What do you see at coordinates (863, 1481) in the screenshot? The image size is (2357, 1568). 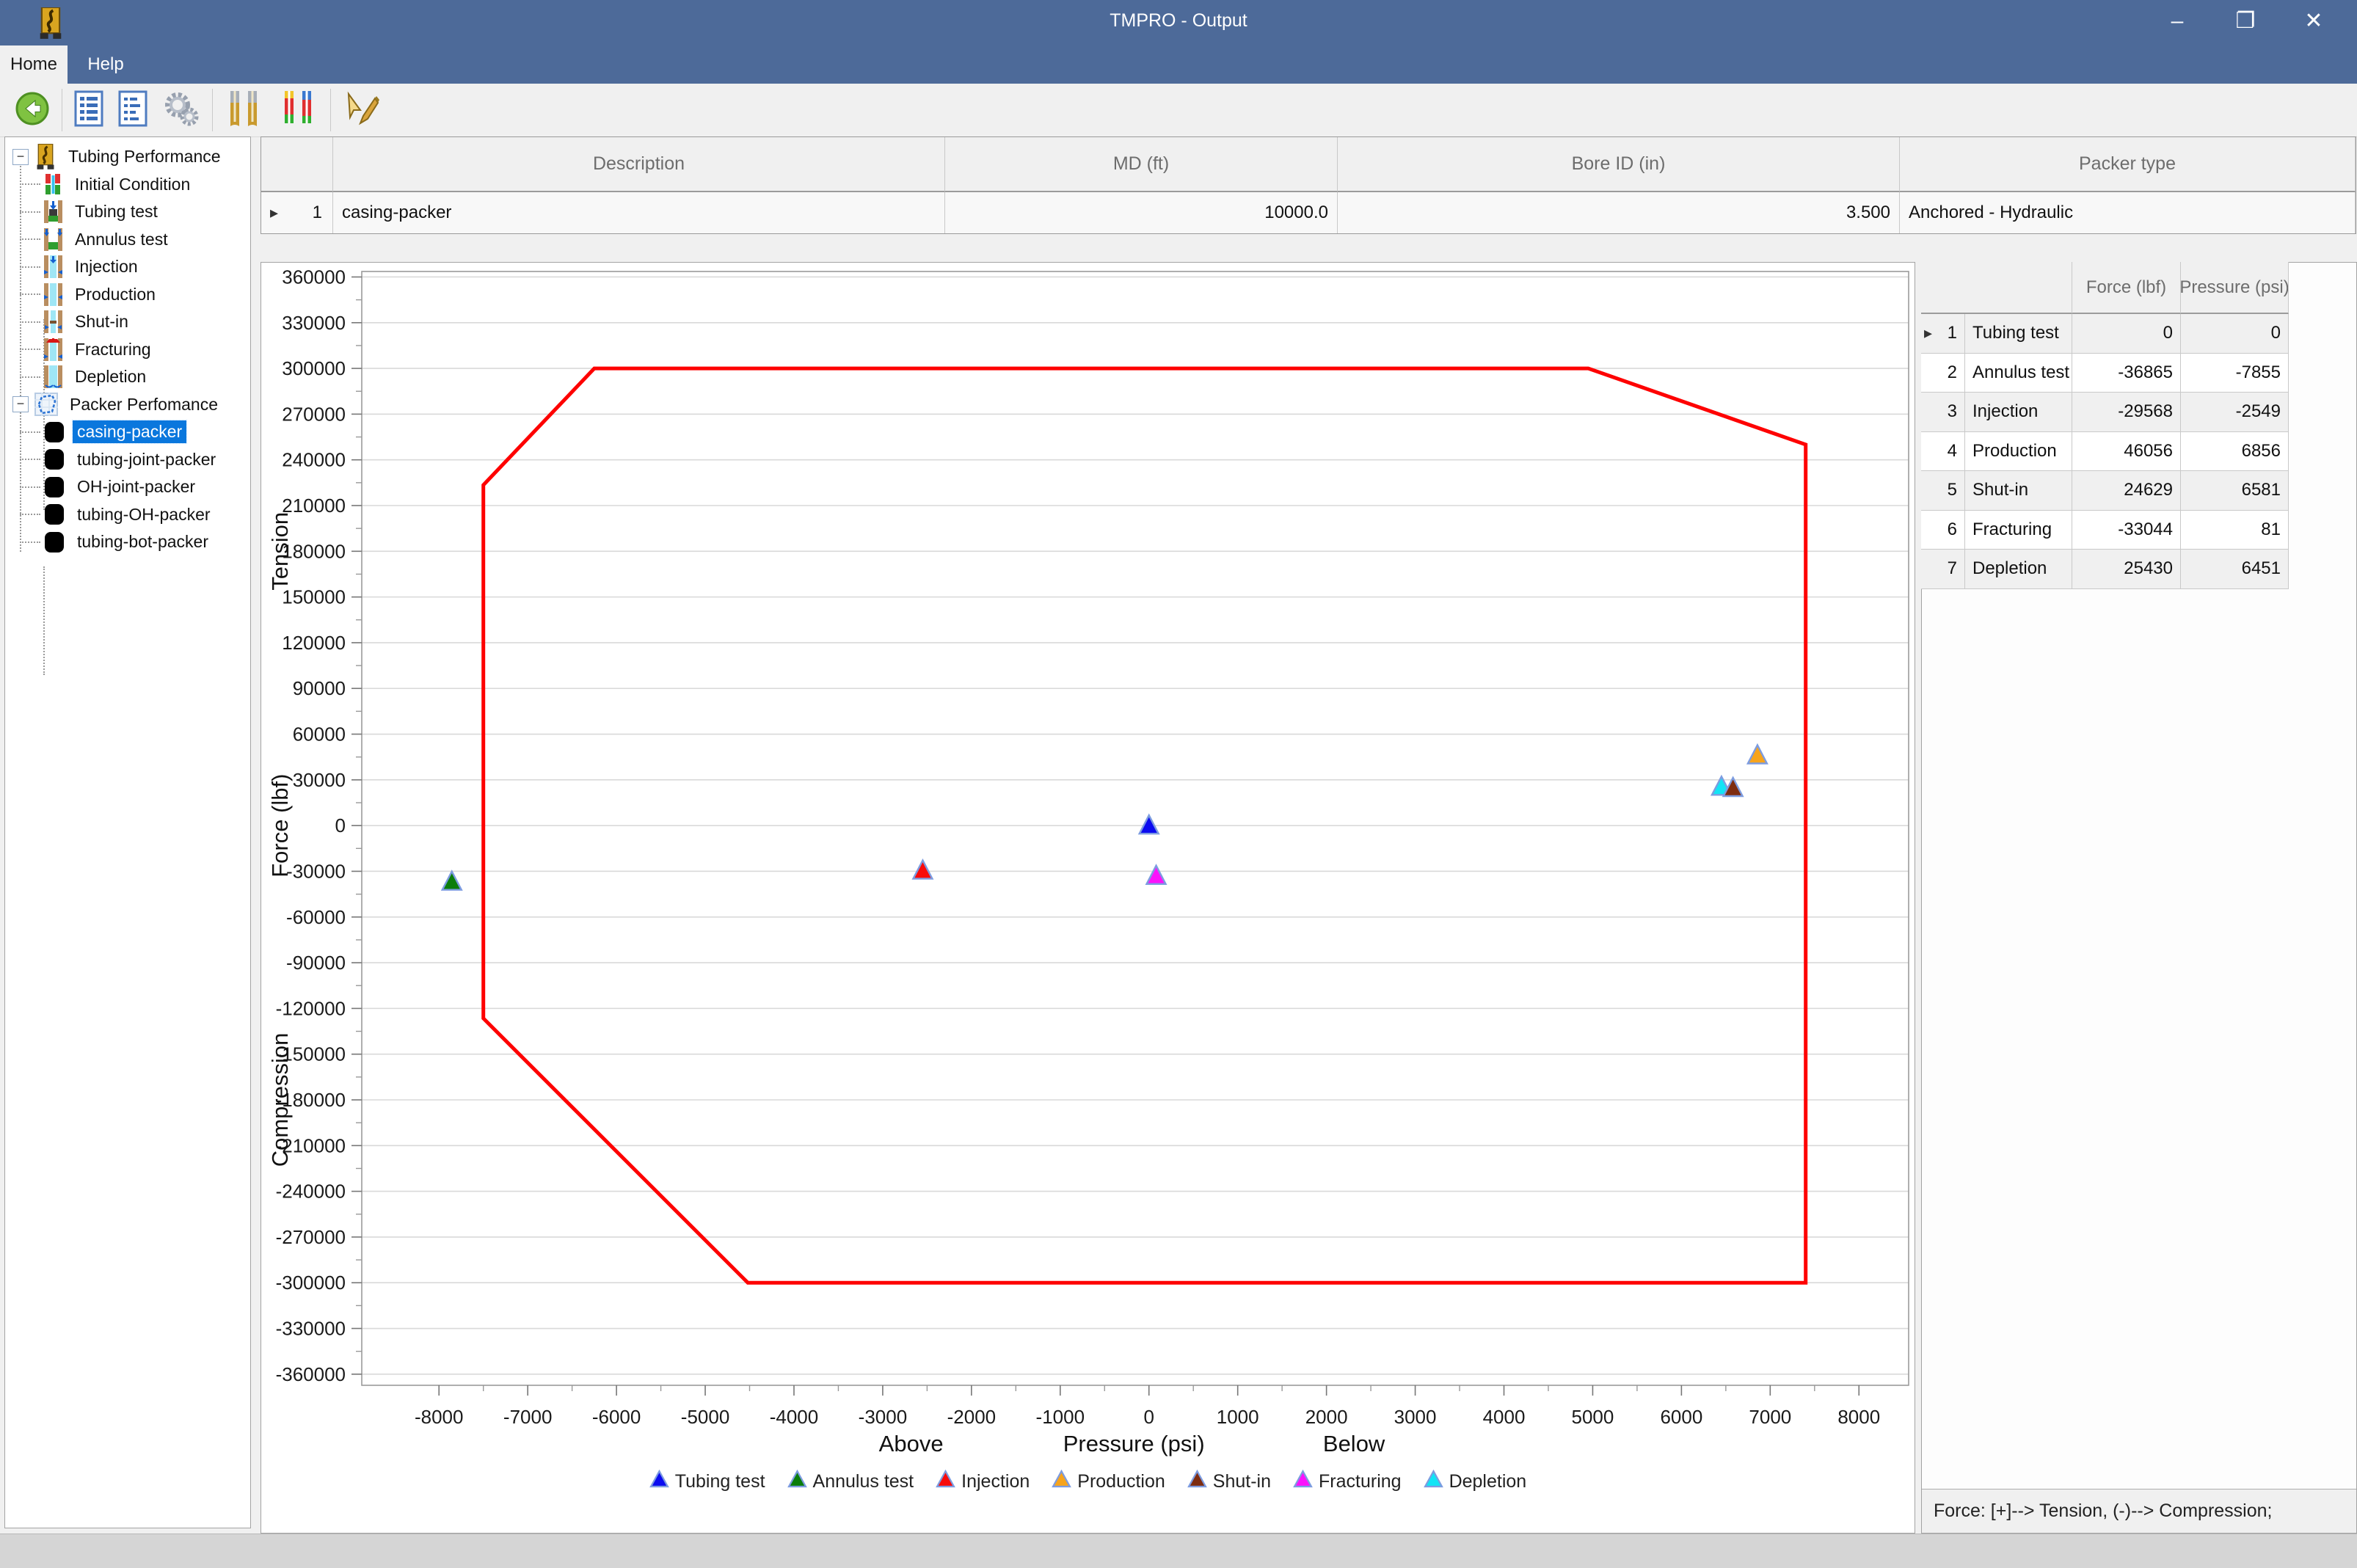 I see `legend-label: Annulus test` at bounding box center [863, 1481].